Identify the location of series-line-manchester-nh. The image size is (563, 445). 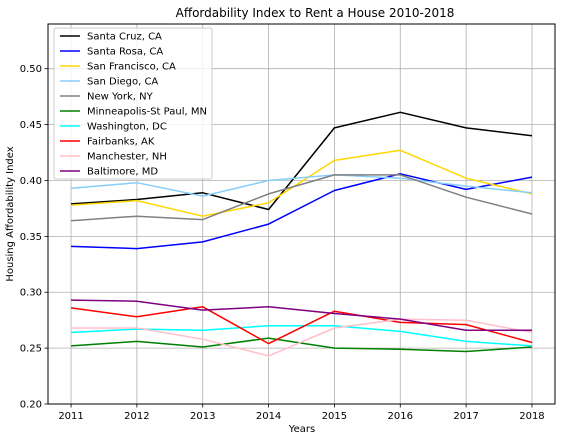
(302, 337).